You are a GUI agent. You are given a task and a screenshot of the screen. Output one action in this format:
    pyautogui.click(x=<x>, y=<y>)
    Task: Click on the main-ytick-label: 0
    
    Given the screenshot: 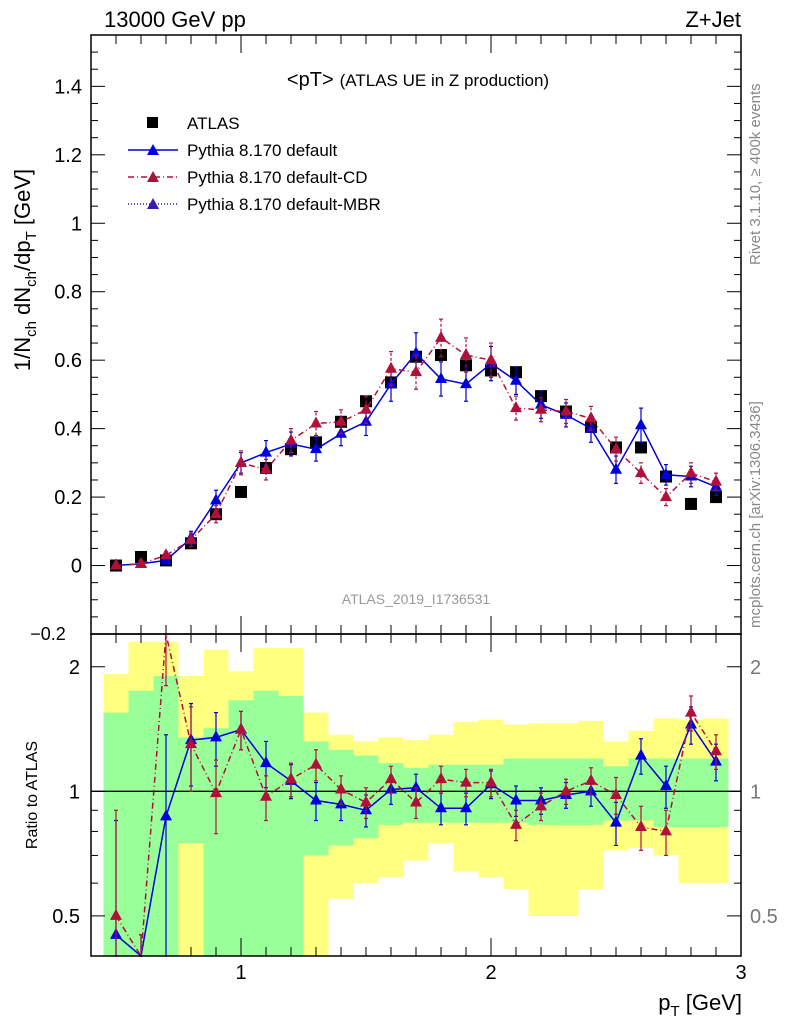 What is the action you would take?
    pyautogui.click(x=76, y=567)
    